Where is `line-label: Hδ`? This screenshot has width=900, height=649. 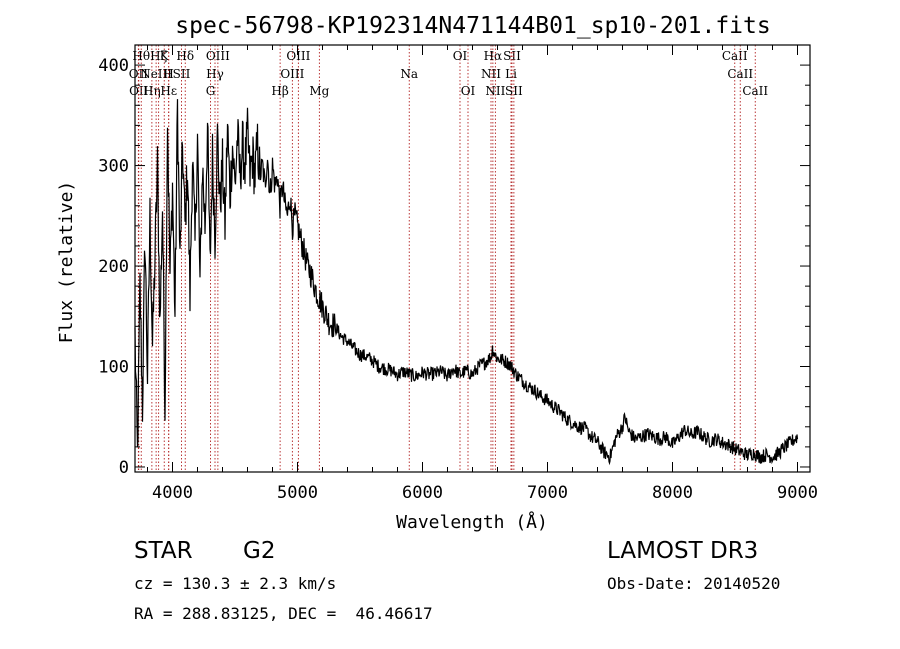
line-label: Hδ is located at coordinates (185, 56).